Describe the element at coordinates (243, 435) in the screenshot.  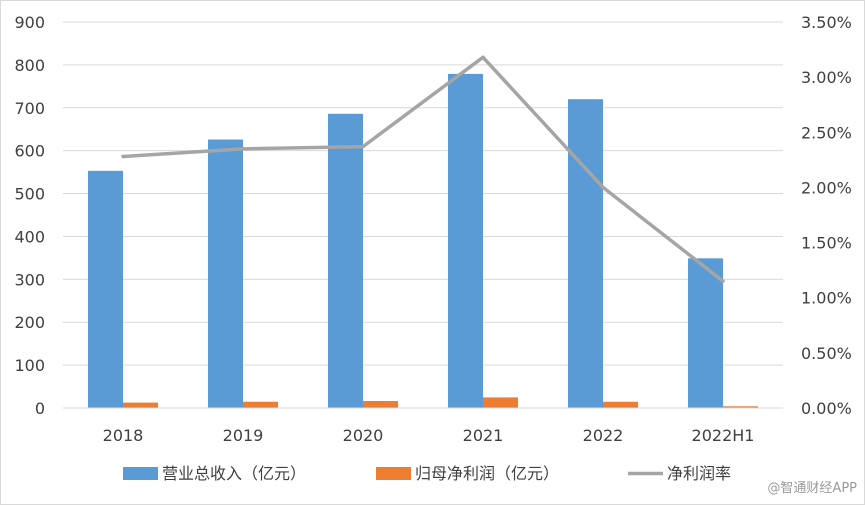
I see `x-tick-label: 2019` at that location.